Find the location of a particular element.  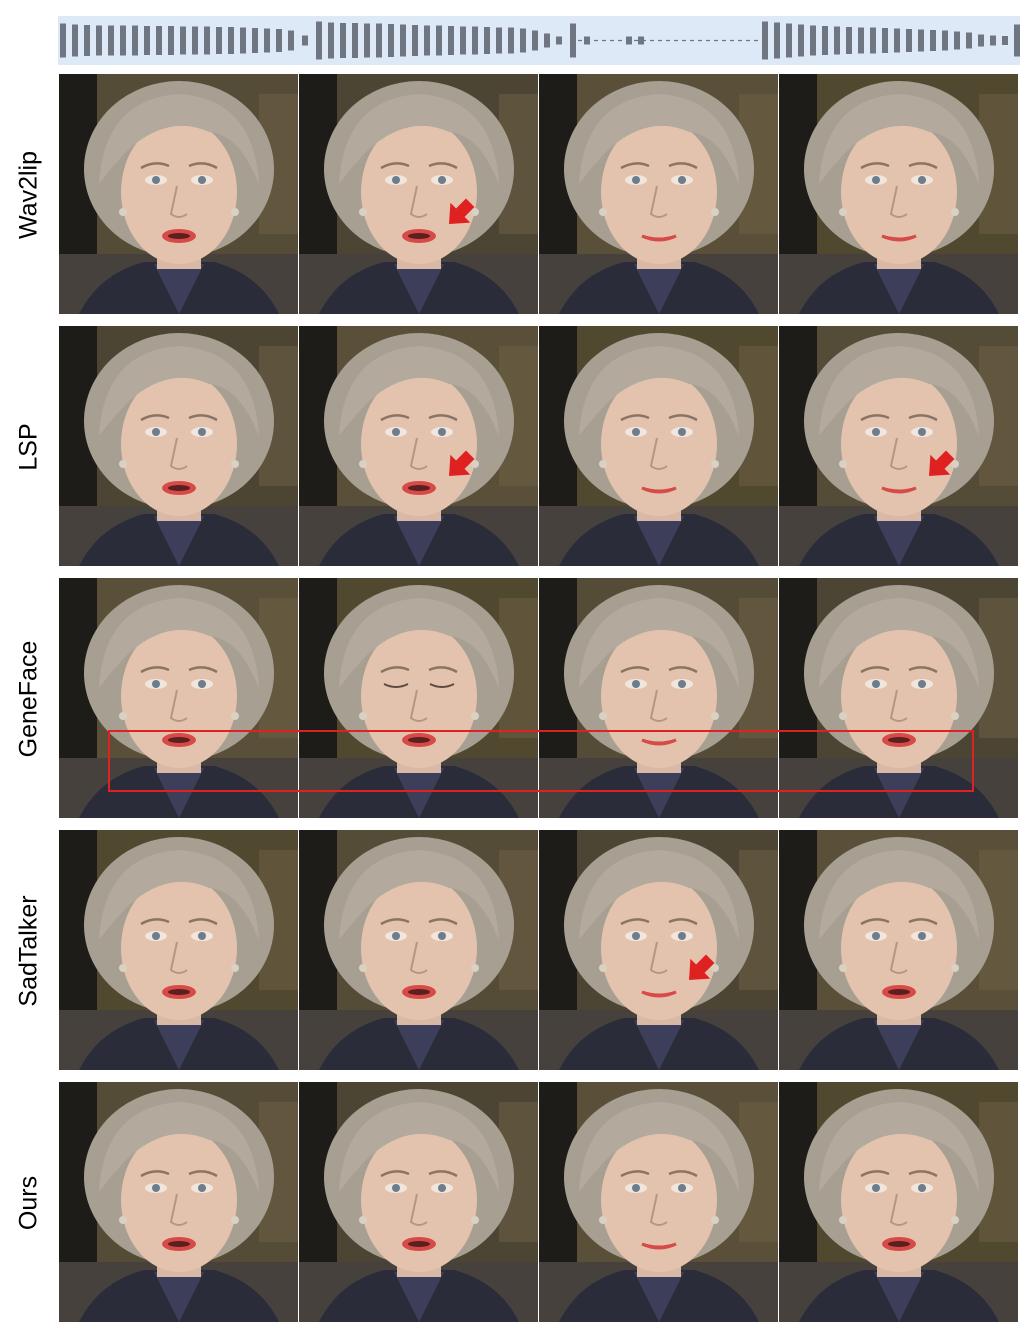

method-label-text: SadTalker is located at coordinates (28, 951).